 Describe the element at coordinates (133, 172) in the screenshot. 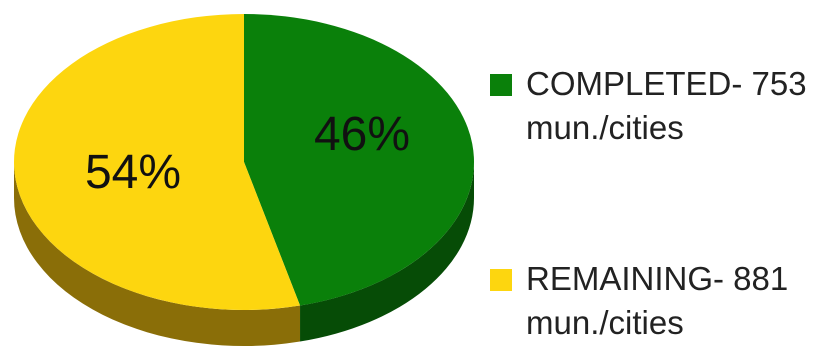

I see `slice-percent-label-remaining: 54%` at that location.